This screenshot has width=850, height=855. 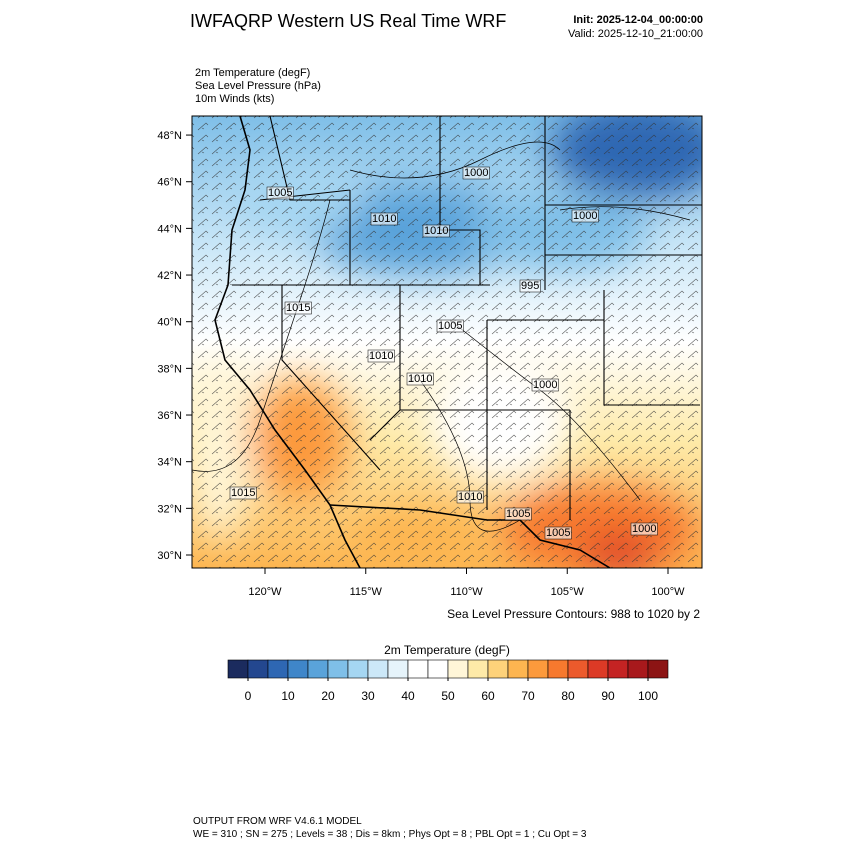 I want to click on colorbar-tick-label: 50, so click(x=448, y=696).